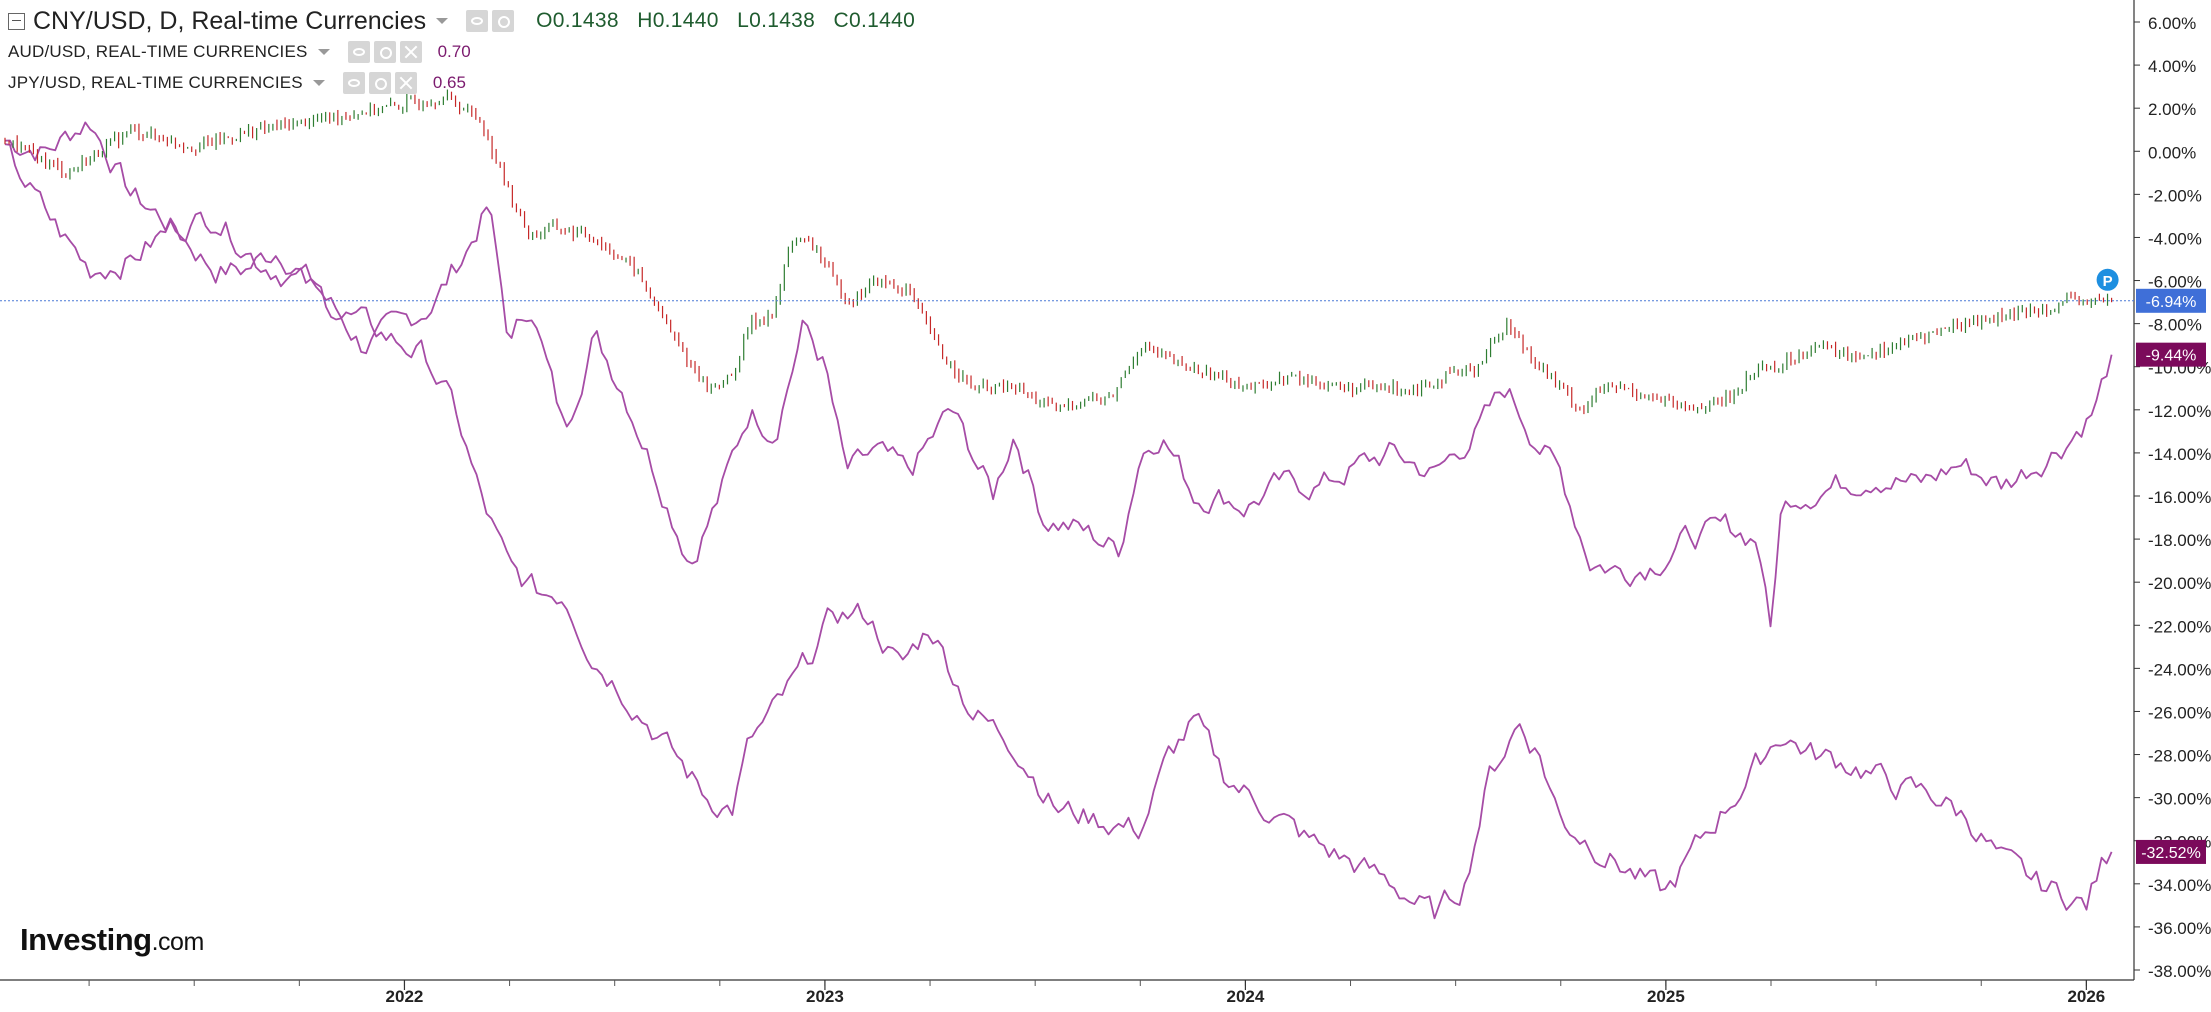 This screenshot has height=1012, width=2211. I want to click on ohlc-readout: O0.1438 H0.1440 L0.1438 C0.1440, so click(725, 21).